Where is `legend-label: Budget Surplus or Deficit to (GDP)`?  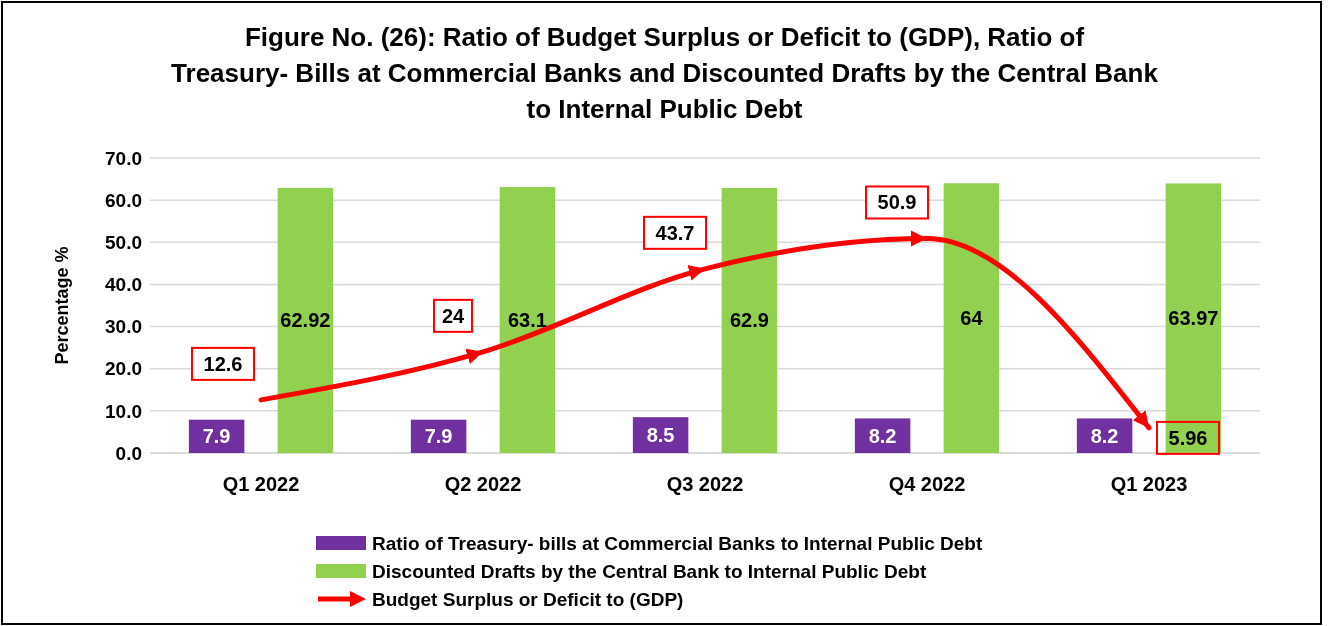 legend-label: Budget Surplus or Deficit to (GDP) is located at coordinates (528, 599).